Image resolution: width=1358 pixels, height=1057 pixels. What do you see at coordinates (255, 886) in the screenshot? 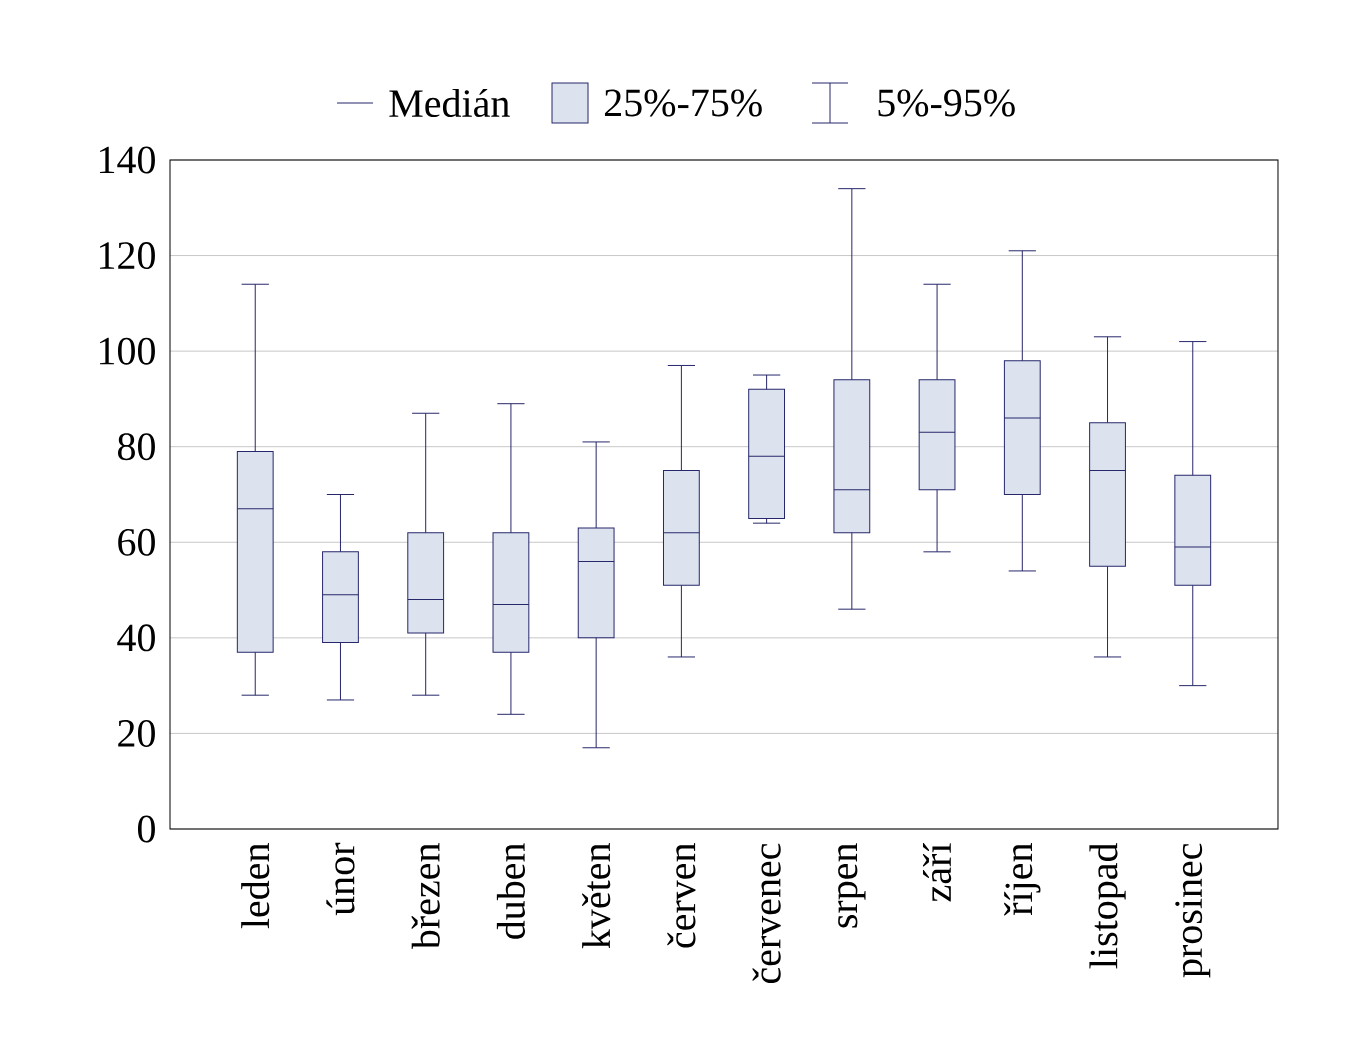
I see `x-tick-label: leden` at bounding box center [255, 886].